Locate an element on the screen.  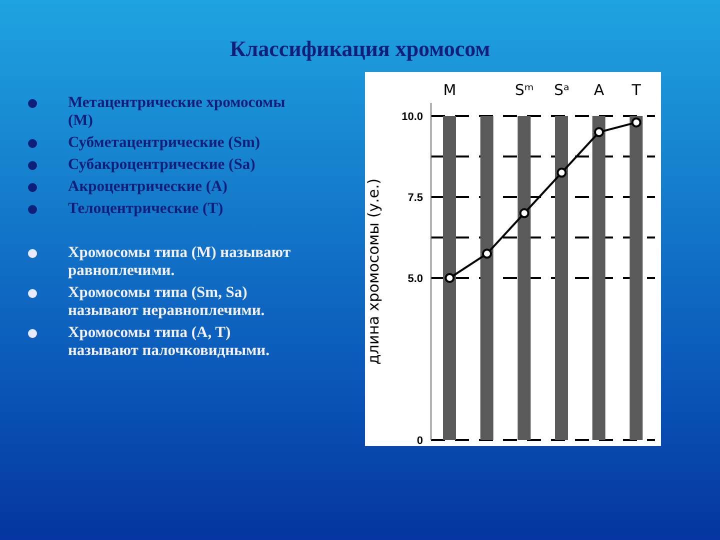
chart-title: Классификация хромосом is located at coordinates (360, 49).